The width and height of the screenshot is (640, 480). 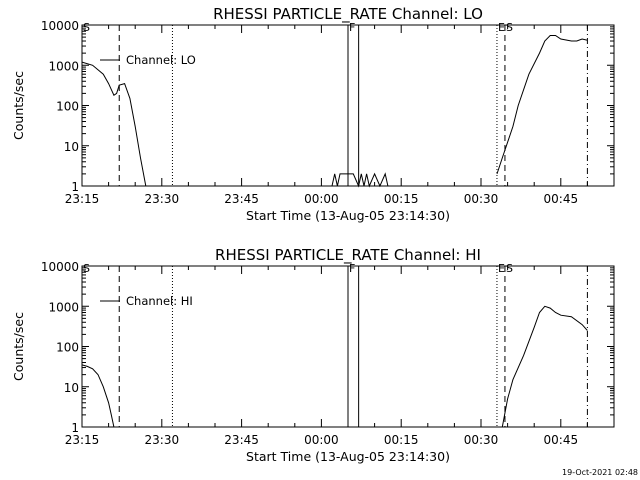 What do you see at coordinates (600, 472) in the screenshot?
I see `plot-timestamp: 19-Oct-2021 02:48` at bounding box center [600, 472].